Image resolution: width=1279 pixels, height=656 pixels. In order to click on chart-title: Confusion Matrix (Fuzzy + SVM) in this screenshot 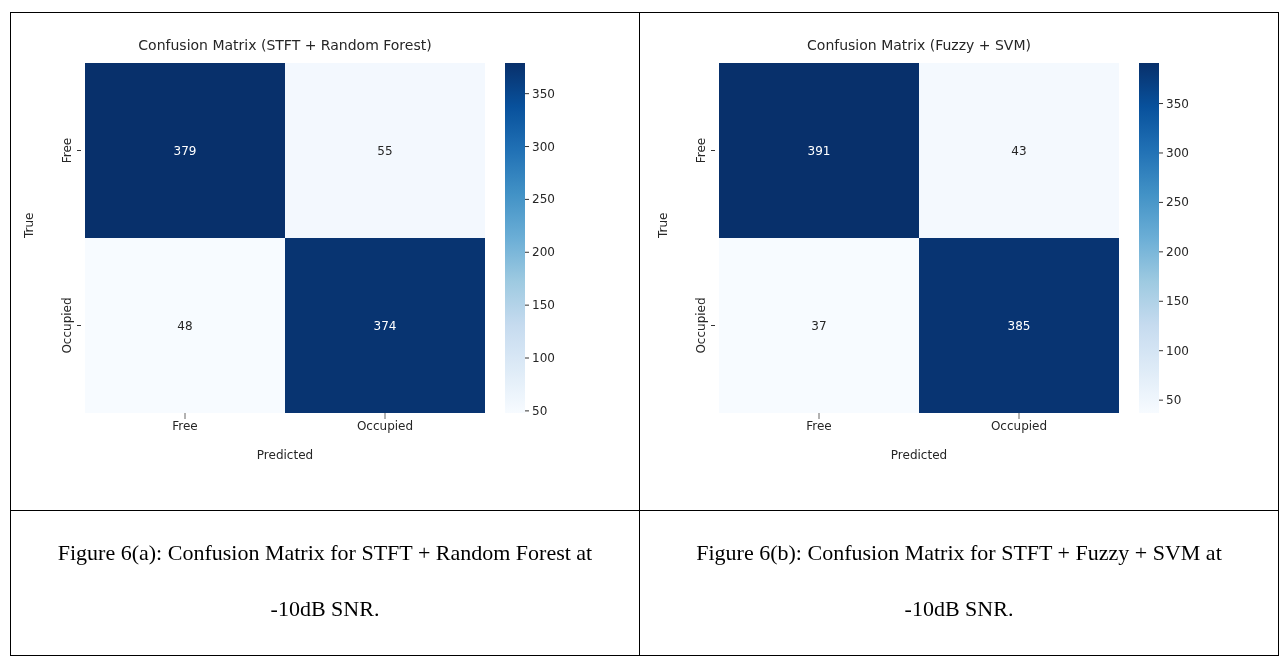, I will do `click(919, 45)`.